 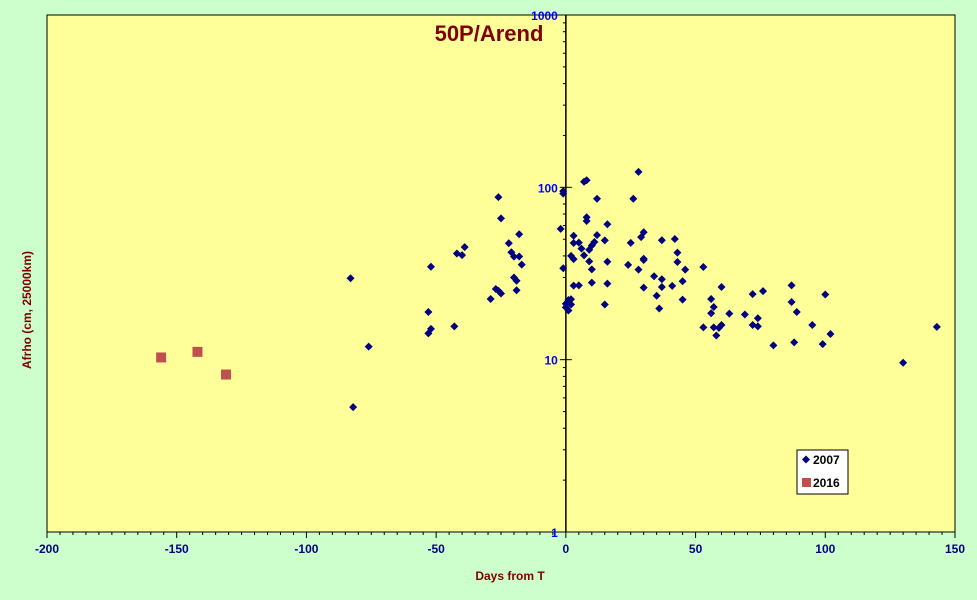 I want to click on y-axis: 1 10 100 1000, so click(x=551, y=274).